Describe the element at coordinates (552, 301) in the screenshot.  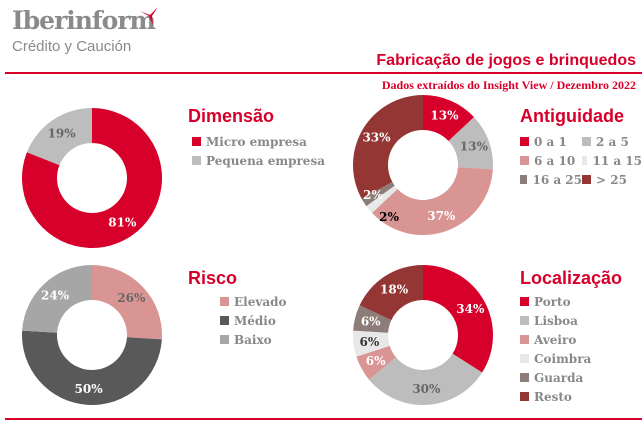
I see `legend-label: Porto` at that location.